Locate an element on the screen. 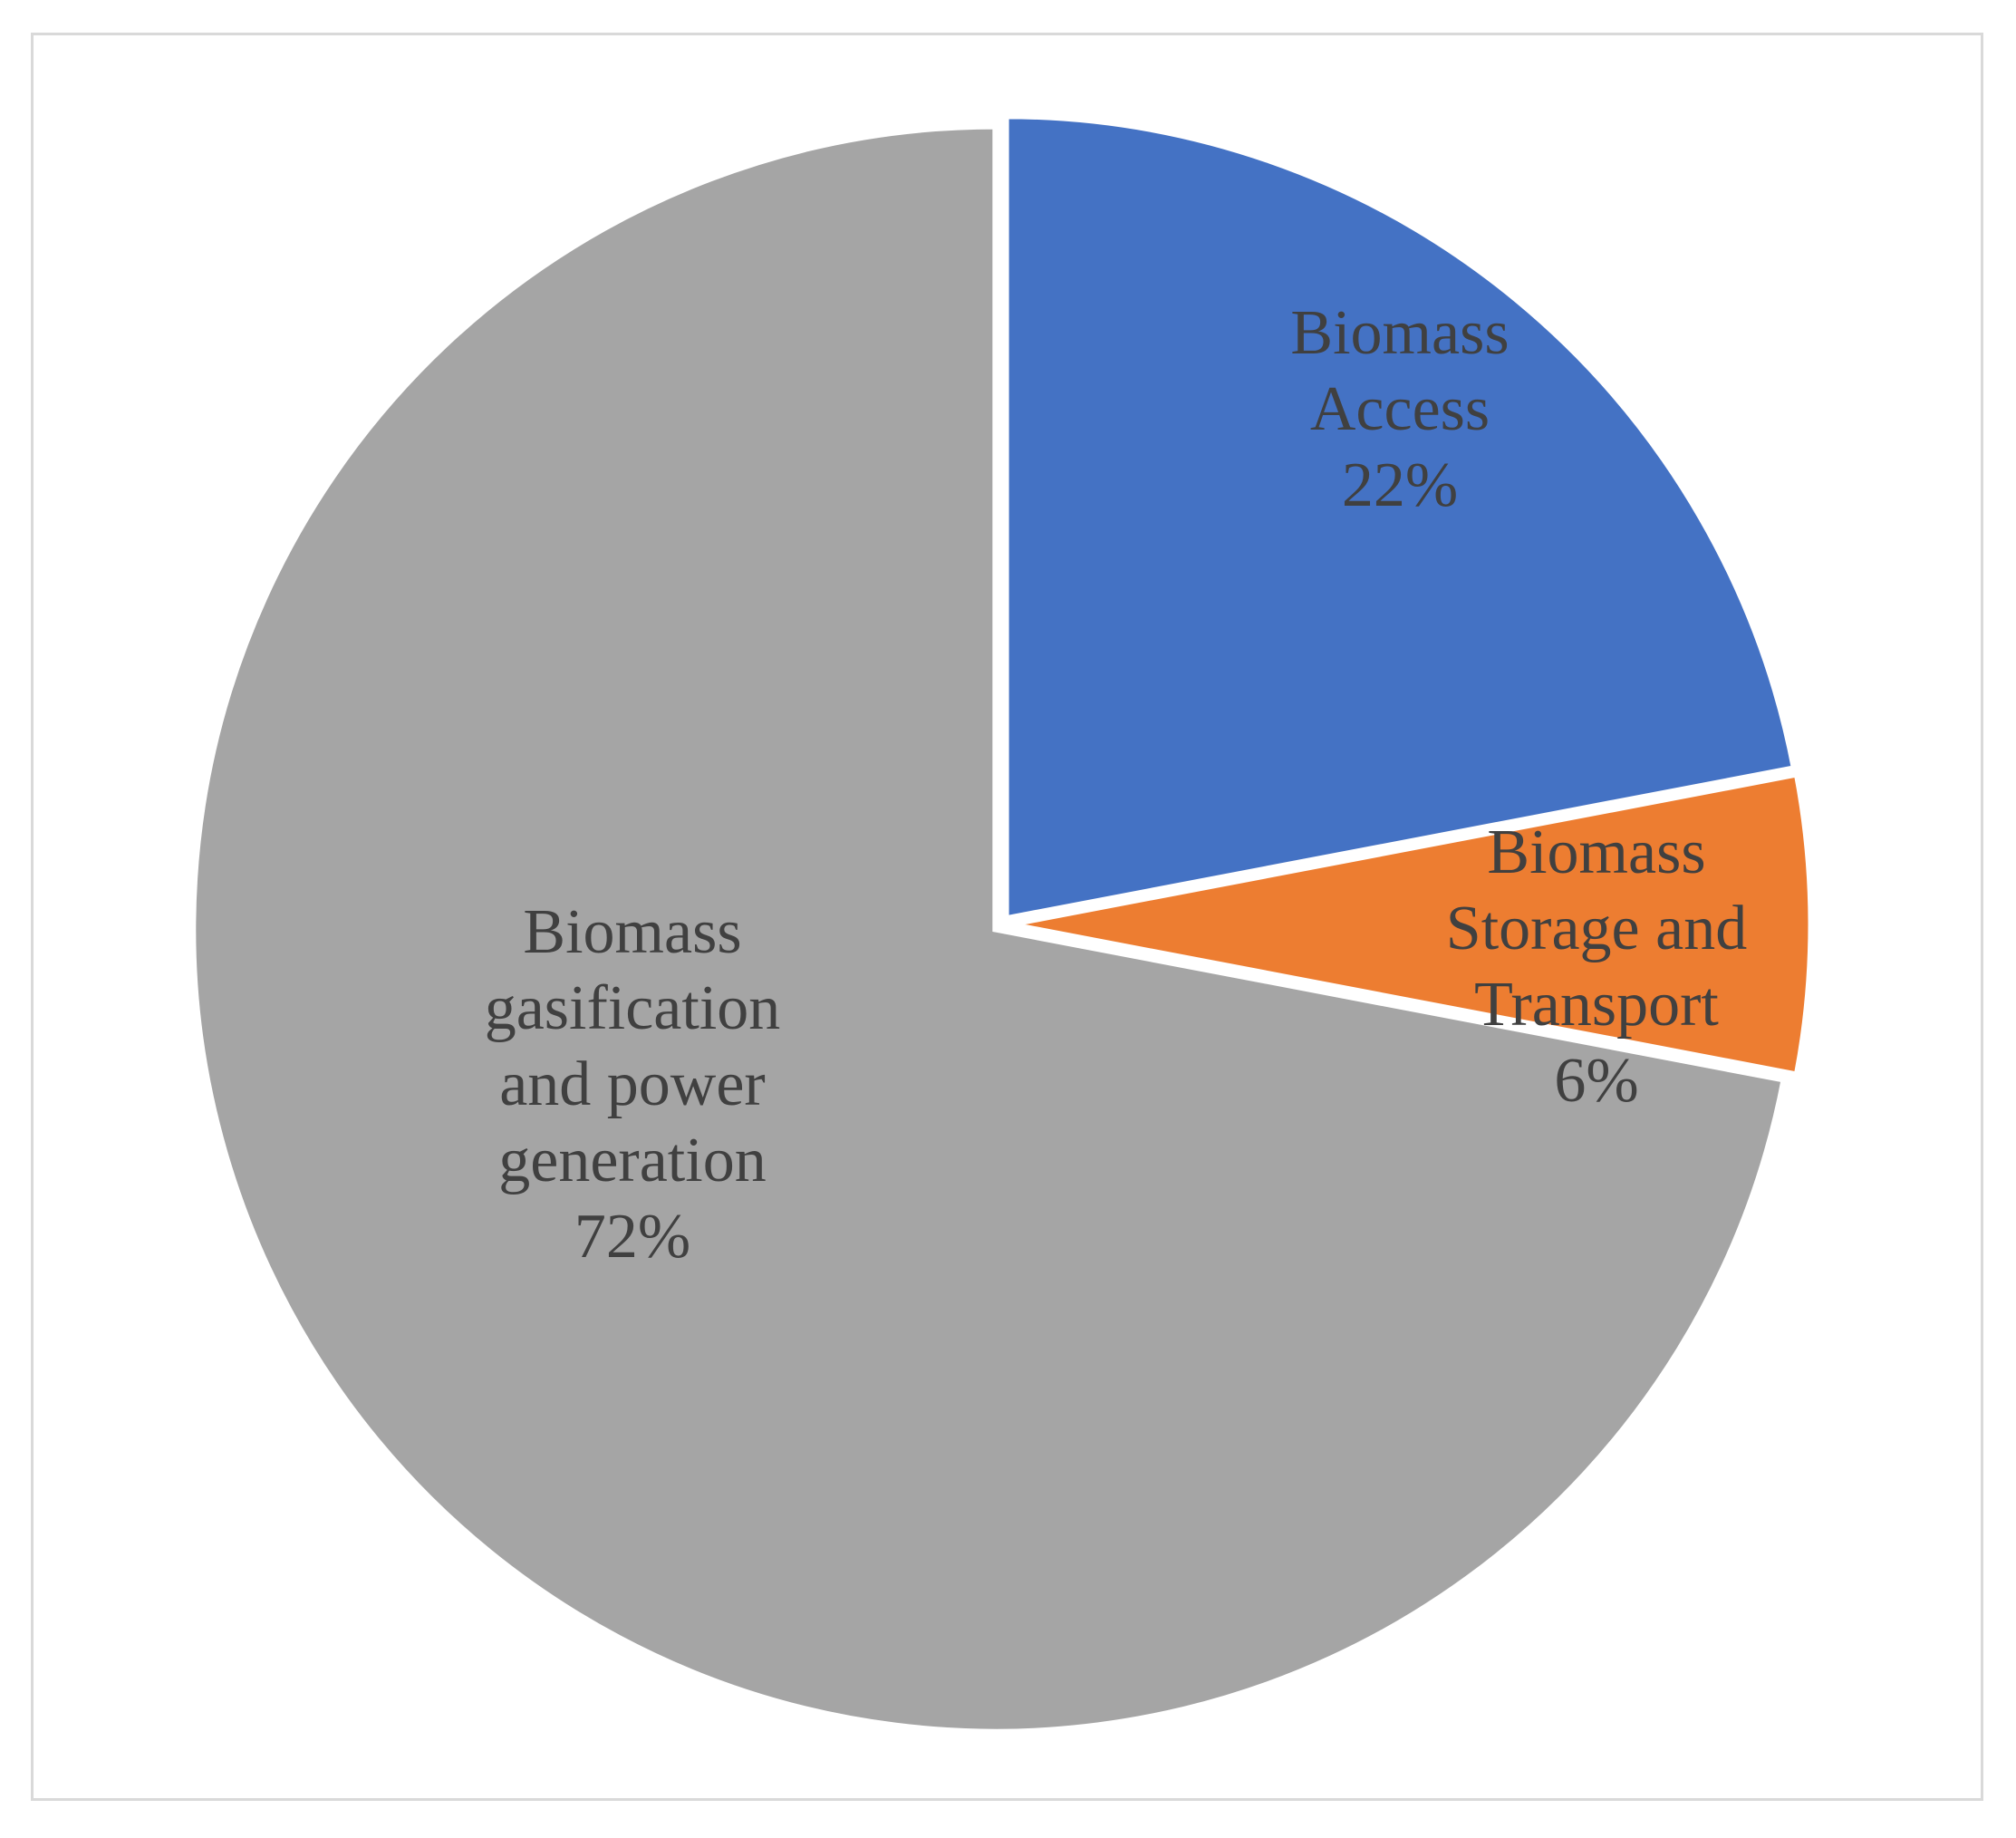  slice-value-label: 6% is located at coordinates (1596, 1081).